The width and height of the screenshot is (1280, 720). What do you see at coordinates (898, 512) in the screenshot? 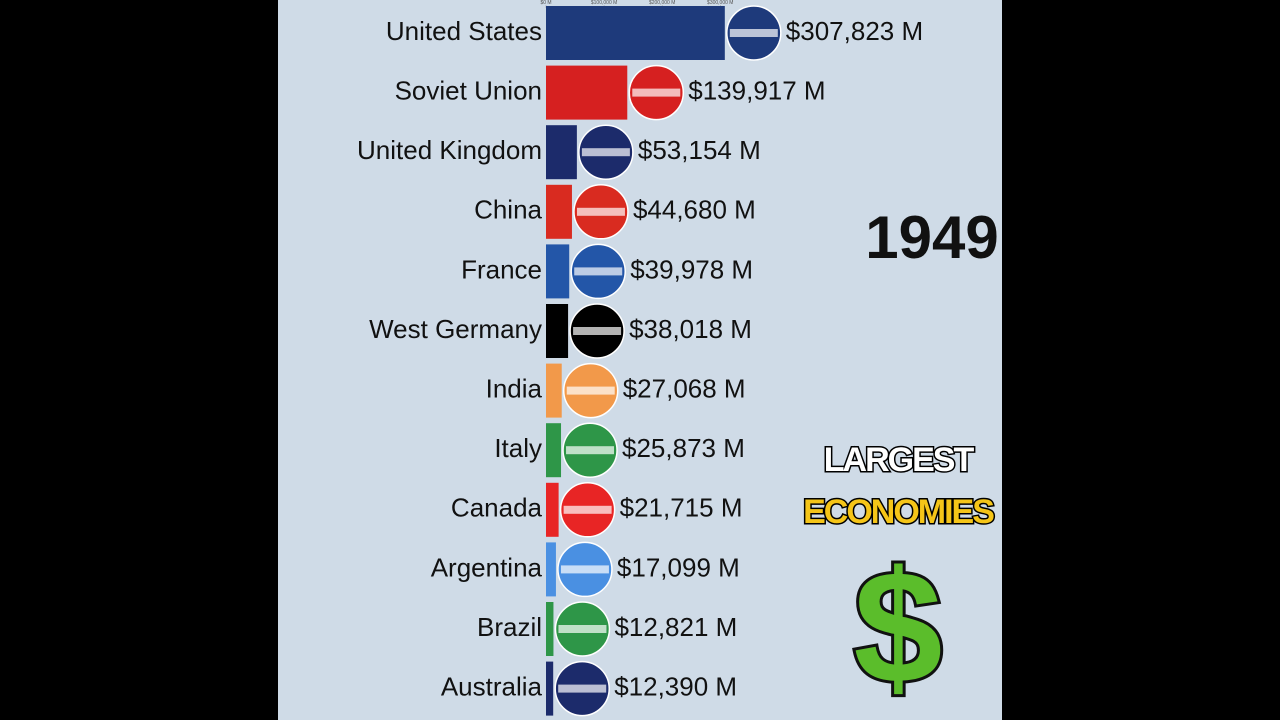
I see `headline: ECONOMIES` at bounding box center [898, 512].